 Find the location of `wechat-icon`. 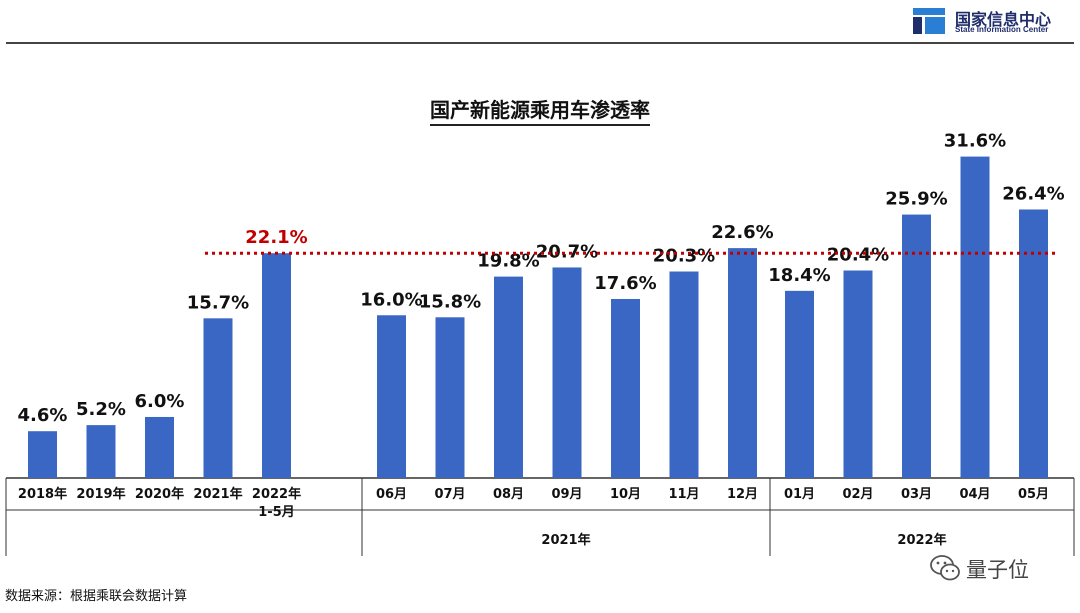

wechat-icon is located at coordinates (945, 568).